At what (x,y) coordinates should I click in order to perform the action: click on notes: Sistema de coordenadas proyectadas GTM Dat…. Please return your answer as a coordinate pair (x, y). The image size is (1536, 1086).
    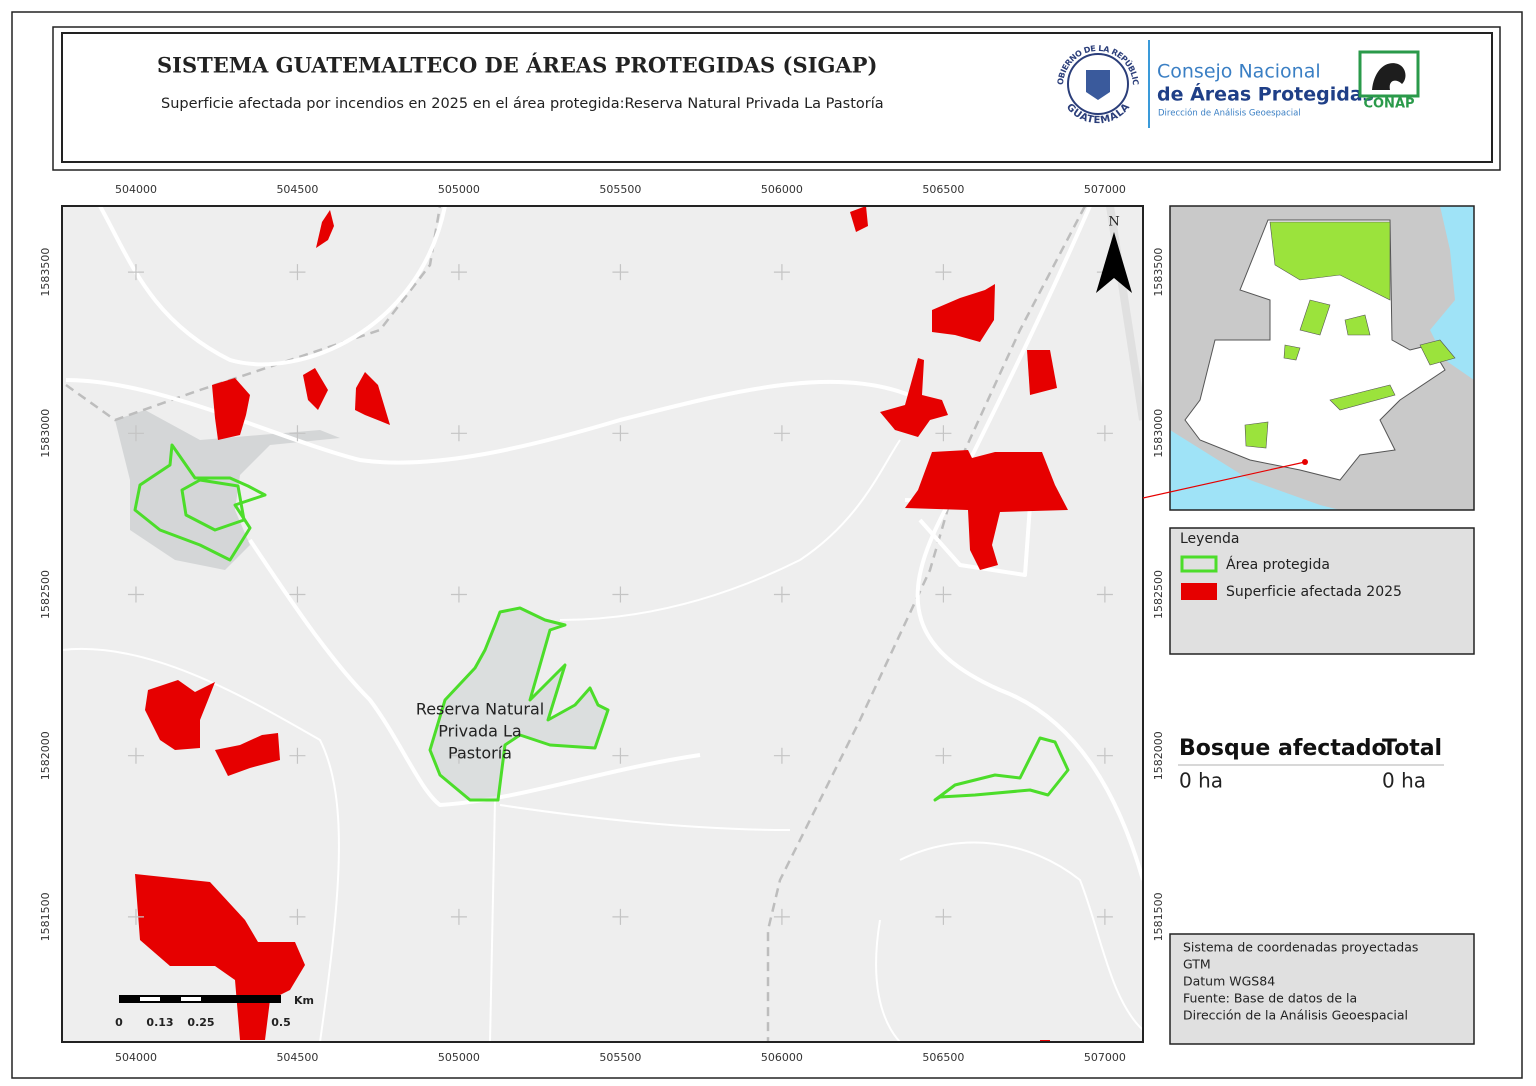
    Looking at the image, I should click on (1300, 981).